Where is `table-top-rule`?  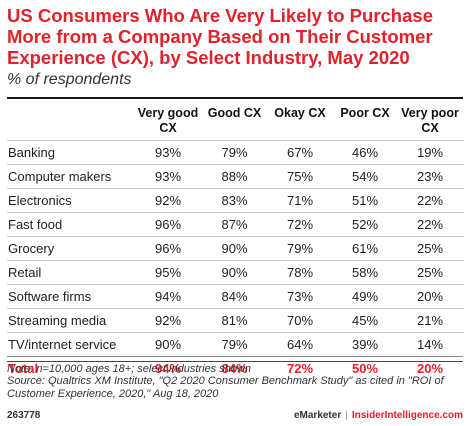 table-top-rule is located at coordinates (235, 98).